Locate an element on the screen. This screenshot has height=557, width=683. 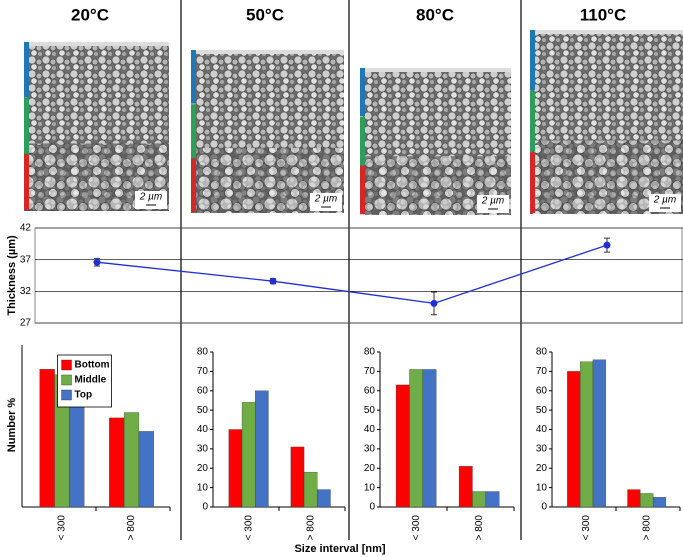
legend-label: Bottom is located at coordinates (92, 365).